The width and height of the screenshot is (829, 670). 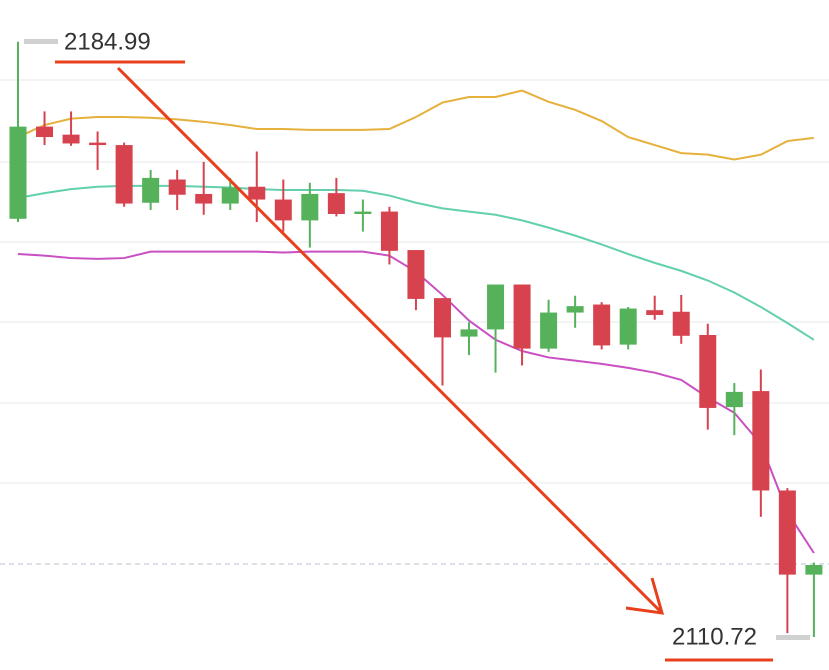 What do you see at coordinates (645, 596) in the screenshot?
I see `arrow-head` at bounding box center [645, 596].